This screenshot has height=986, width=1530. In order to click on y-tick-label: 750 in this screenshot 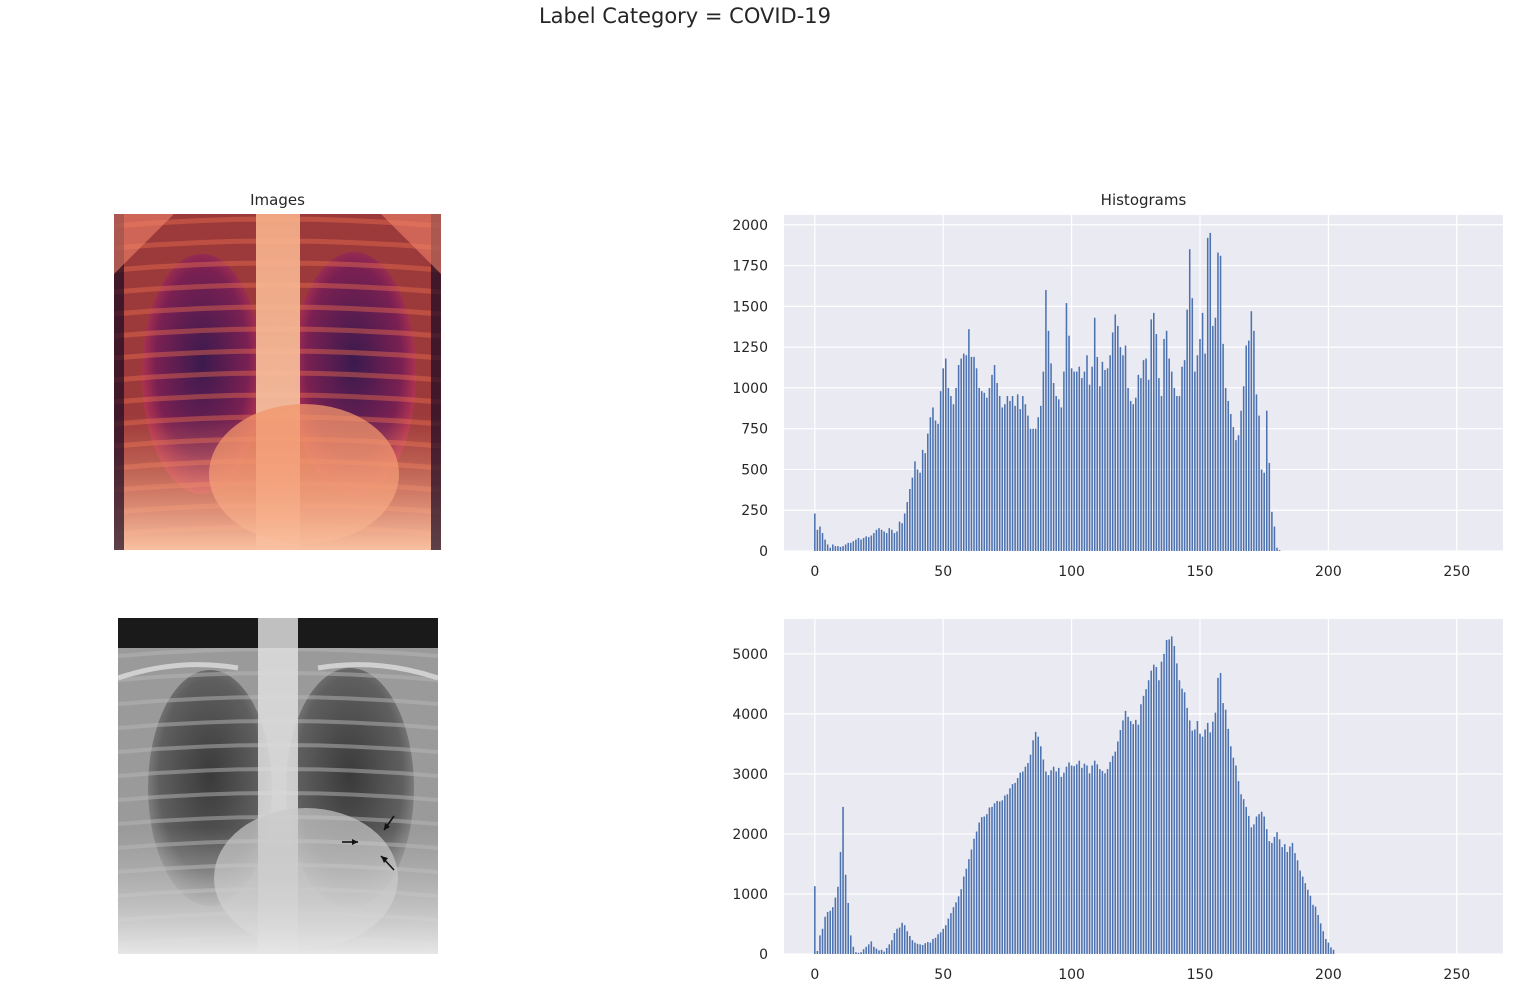, I will do `click(754, 430)`.